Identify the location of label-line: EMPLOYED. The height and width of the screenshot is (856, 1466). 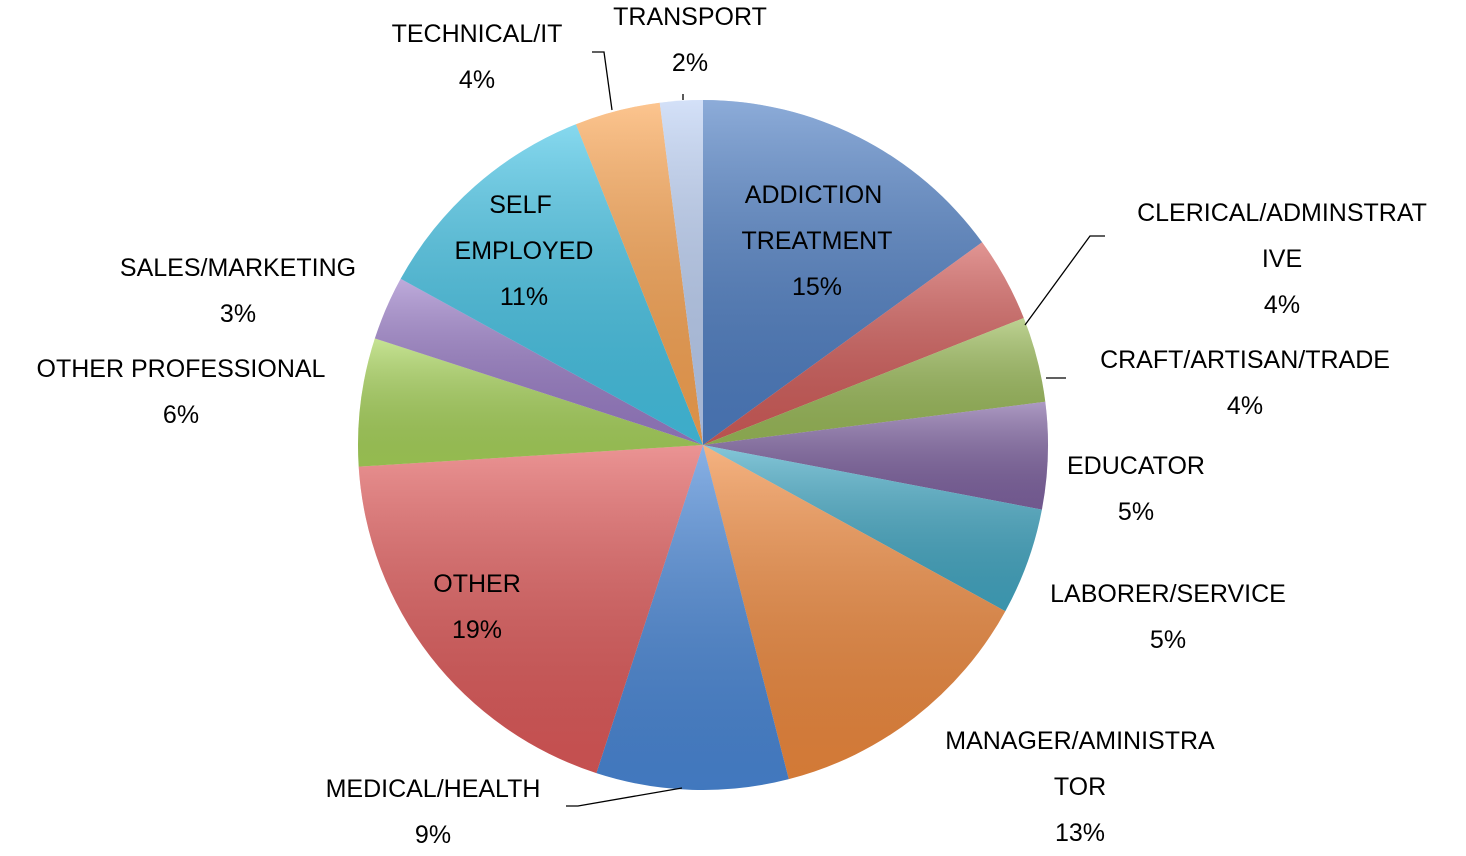
(524, 251).